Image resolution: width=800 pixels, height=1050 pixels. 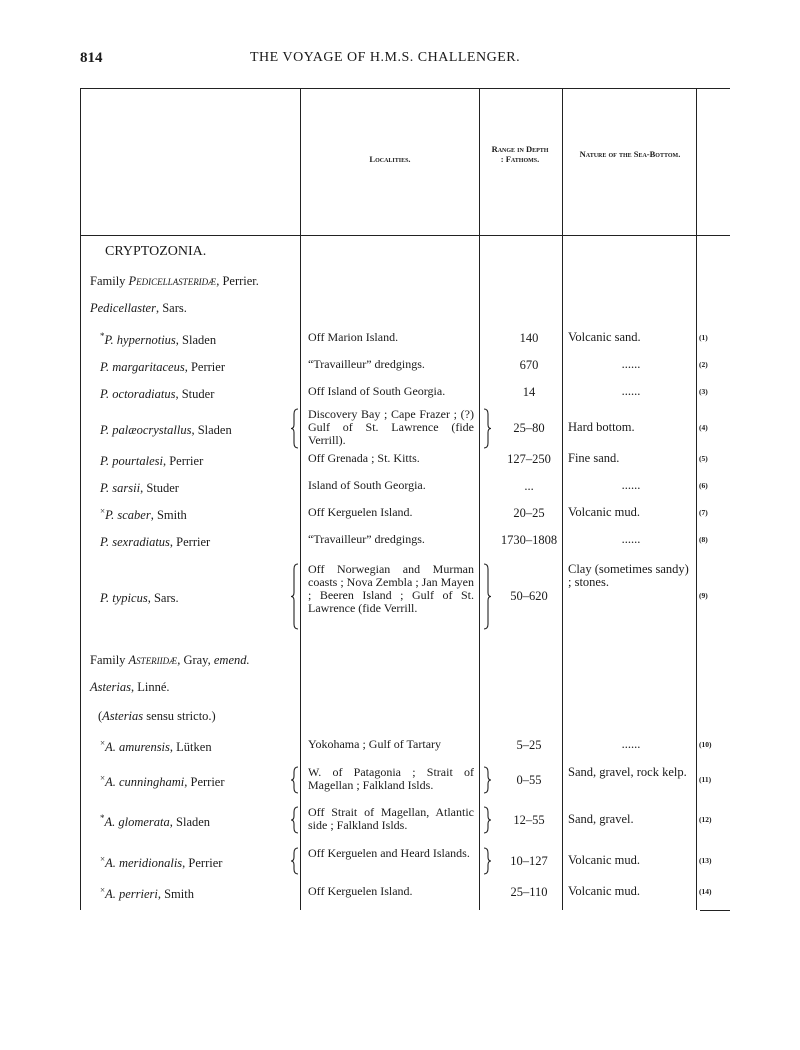 What do you see at coordinates (110, 687) in the screenshot?
I see `genus-name: Asterias` at bounding box center [110, 687].